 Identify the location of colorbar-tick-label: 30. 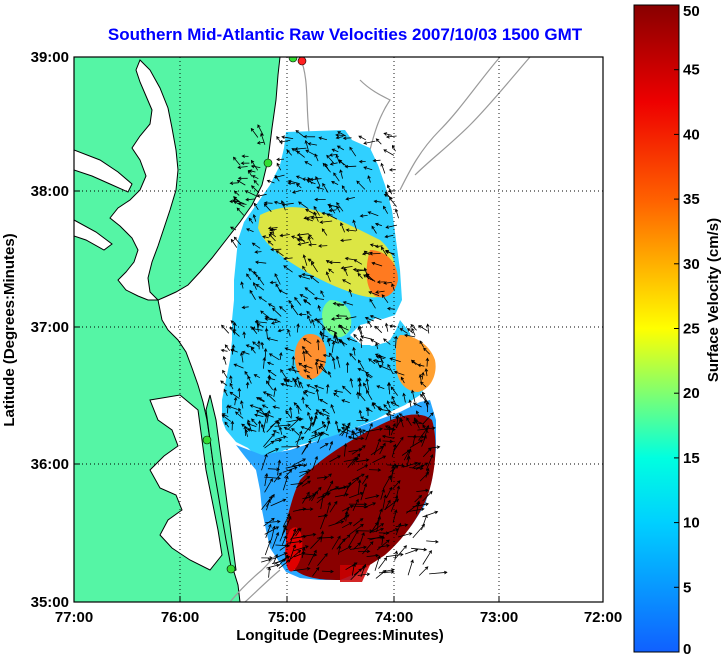
(691, 264).